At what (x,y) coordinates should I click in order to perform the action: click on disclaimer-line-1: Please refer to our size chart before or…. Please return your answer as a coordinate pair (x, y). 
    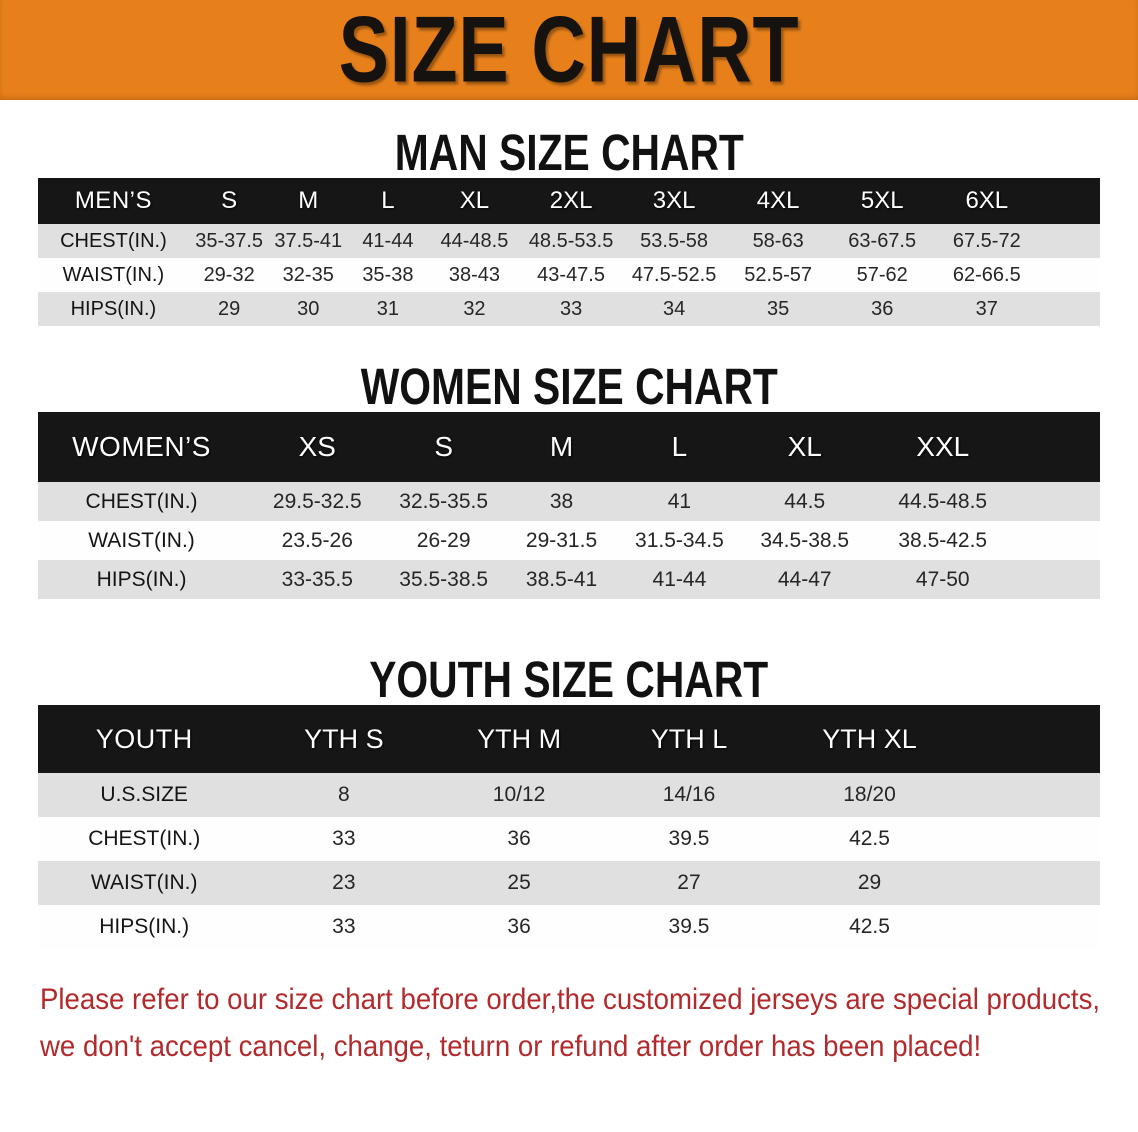
    Looking at the image, I should click on (570, 999).